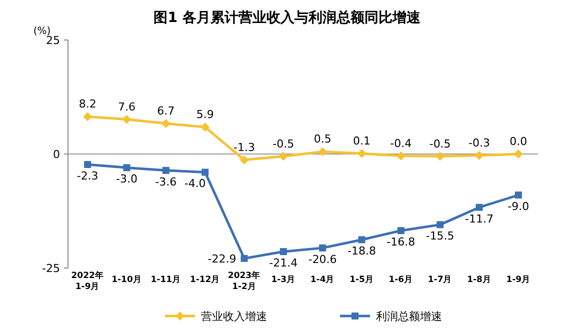  I want to click on legend-label: 营业收入增速, so click(234, 316).